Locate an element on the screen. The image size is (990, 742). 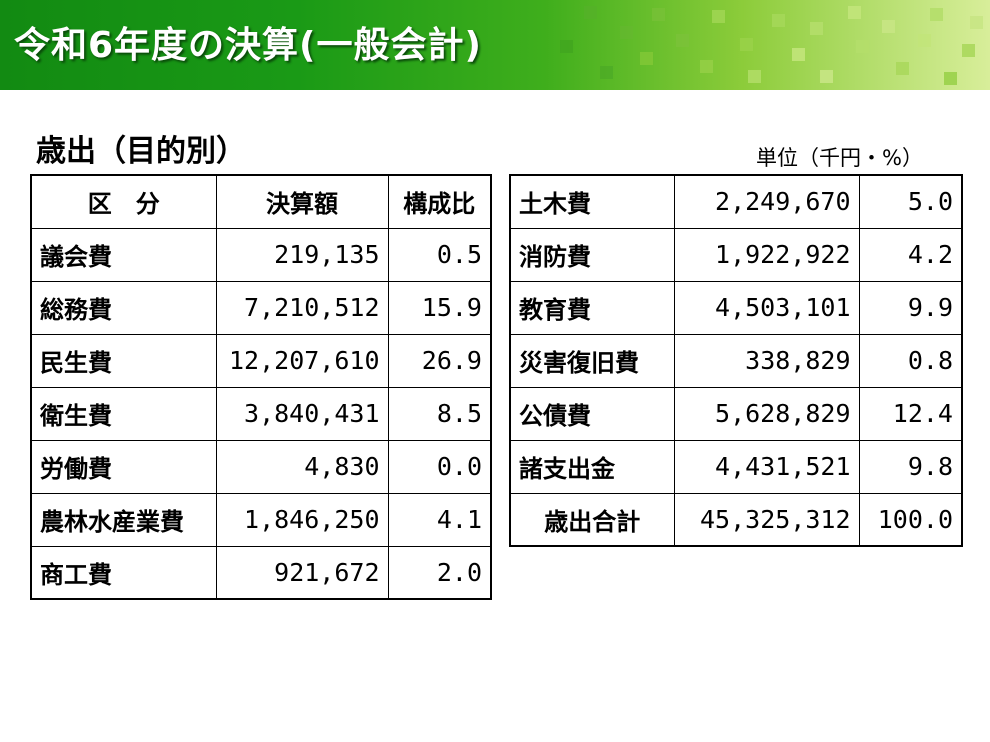
row-amount: 4,431,521 is located at coordinates (766, 466).